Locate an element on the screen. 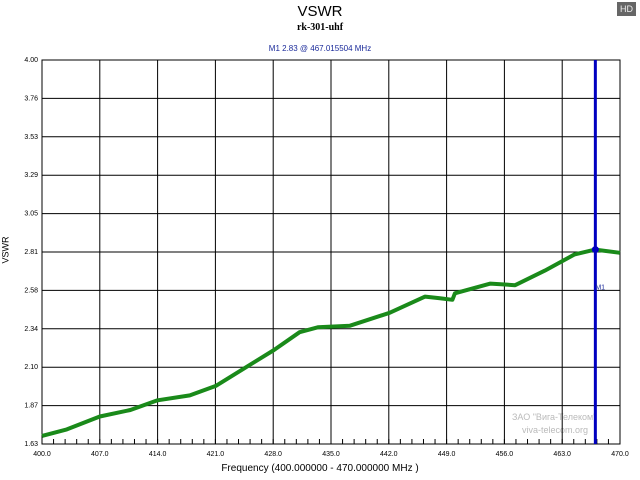 Image resolution: width=640 pixels, height=480 pixels. x-tick-label: 442.0 is located at coordinates (389, 454).